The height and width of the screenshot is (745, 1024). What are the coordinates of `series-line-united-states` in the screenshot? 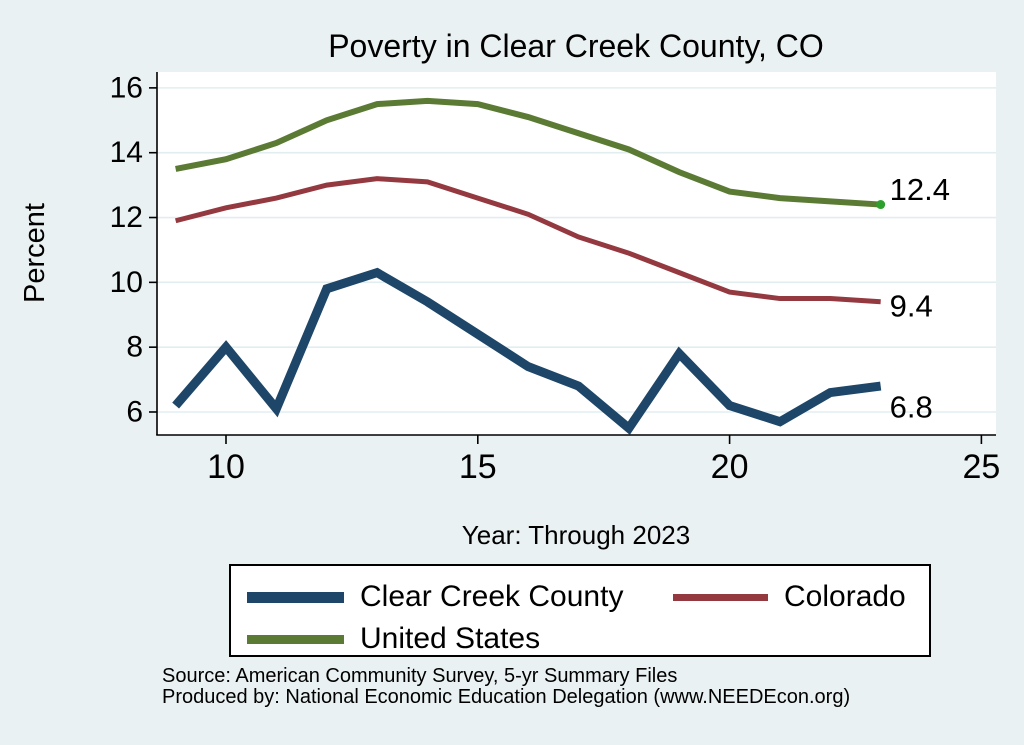 It's located at (528, 152).